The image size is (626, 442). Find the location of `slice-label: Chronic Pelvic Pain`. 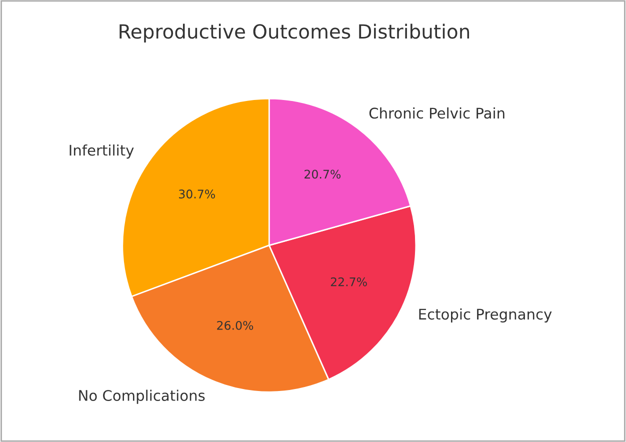

slice-label: Chronic Pelvic Pain is located at coordinates (436, 113).